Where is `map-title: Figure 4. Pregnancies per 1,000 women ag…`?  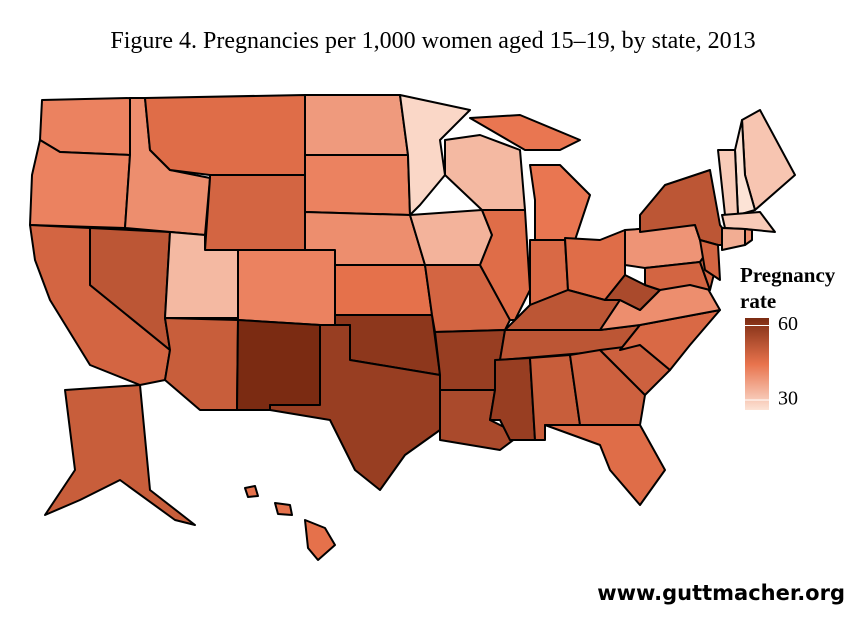 map-title: Figure 4. Pregnancies per 1,000 women ag… is located at coordinates (432, 41).